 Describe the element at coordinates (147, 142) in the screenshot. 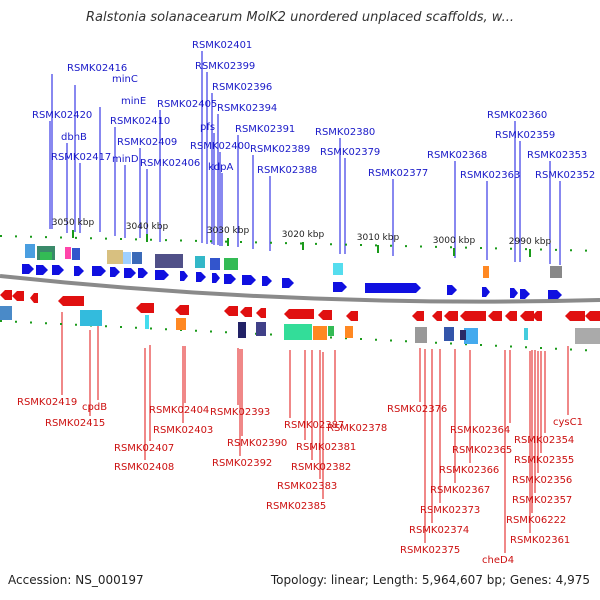

I see `top-gene-label: RSMK02409` at that location.